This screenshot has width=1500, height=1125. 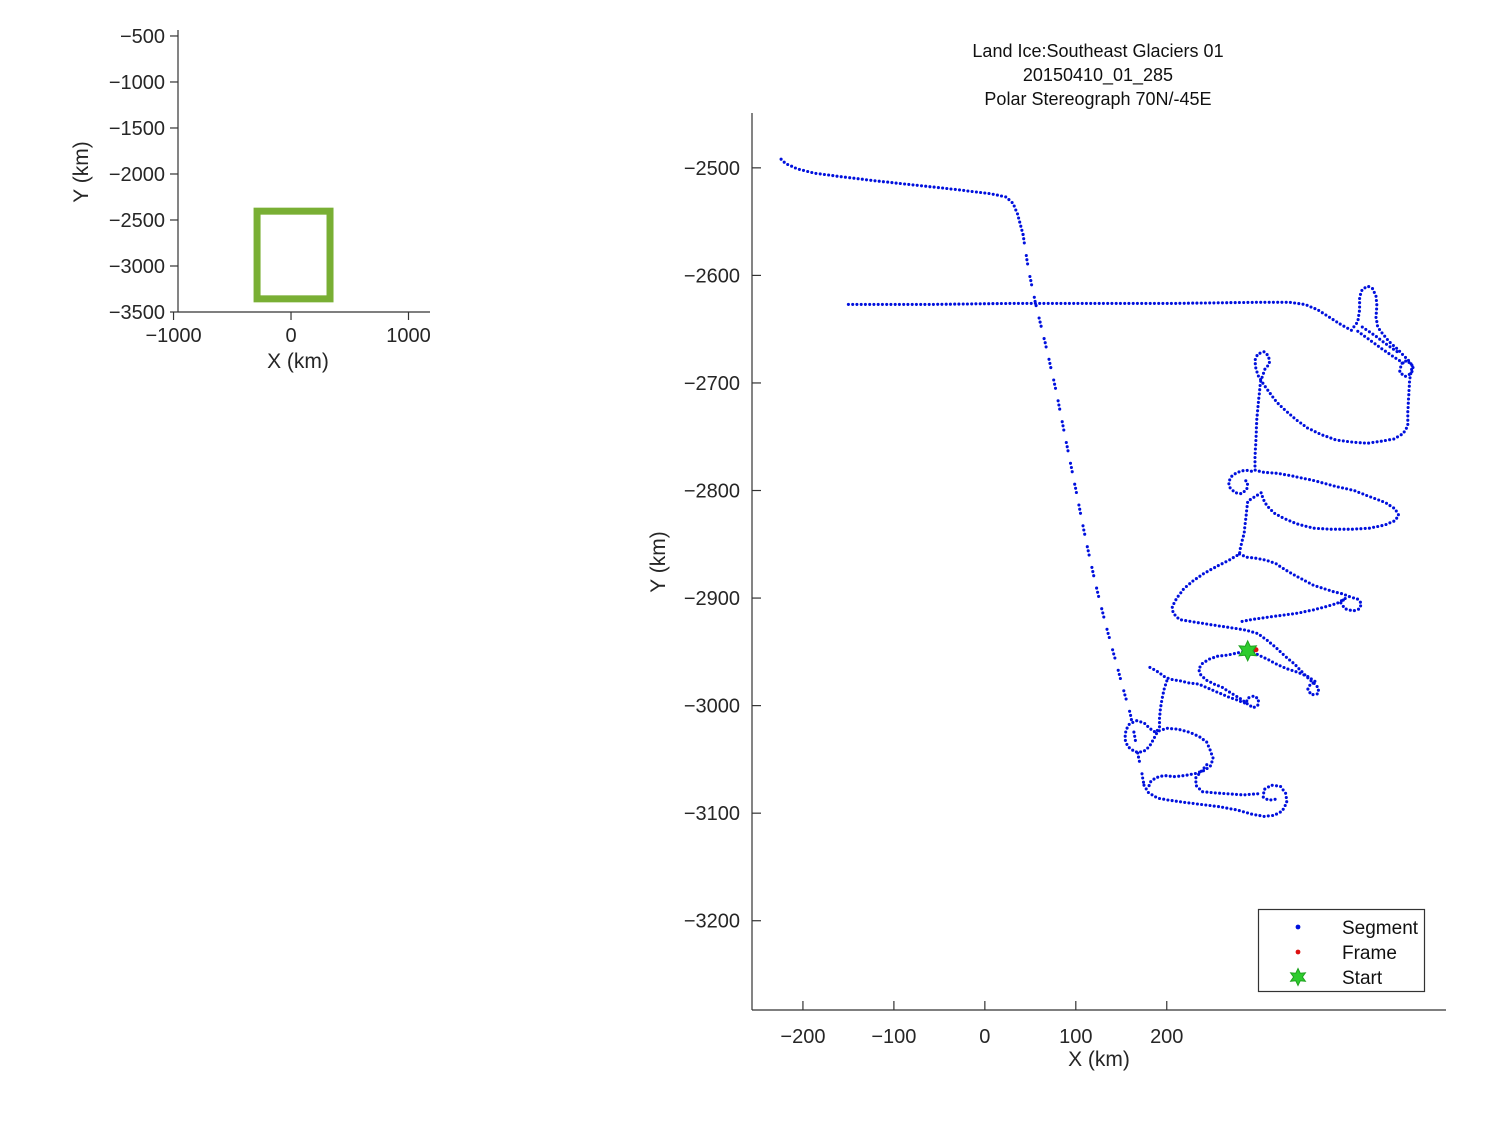 What do you see at coordinates (137, 267) in the screenshot?
I see `overview-y-tick-label: −3000` at bounding box center [137, 267].